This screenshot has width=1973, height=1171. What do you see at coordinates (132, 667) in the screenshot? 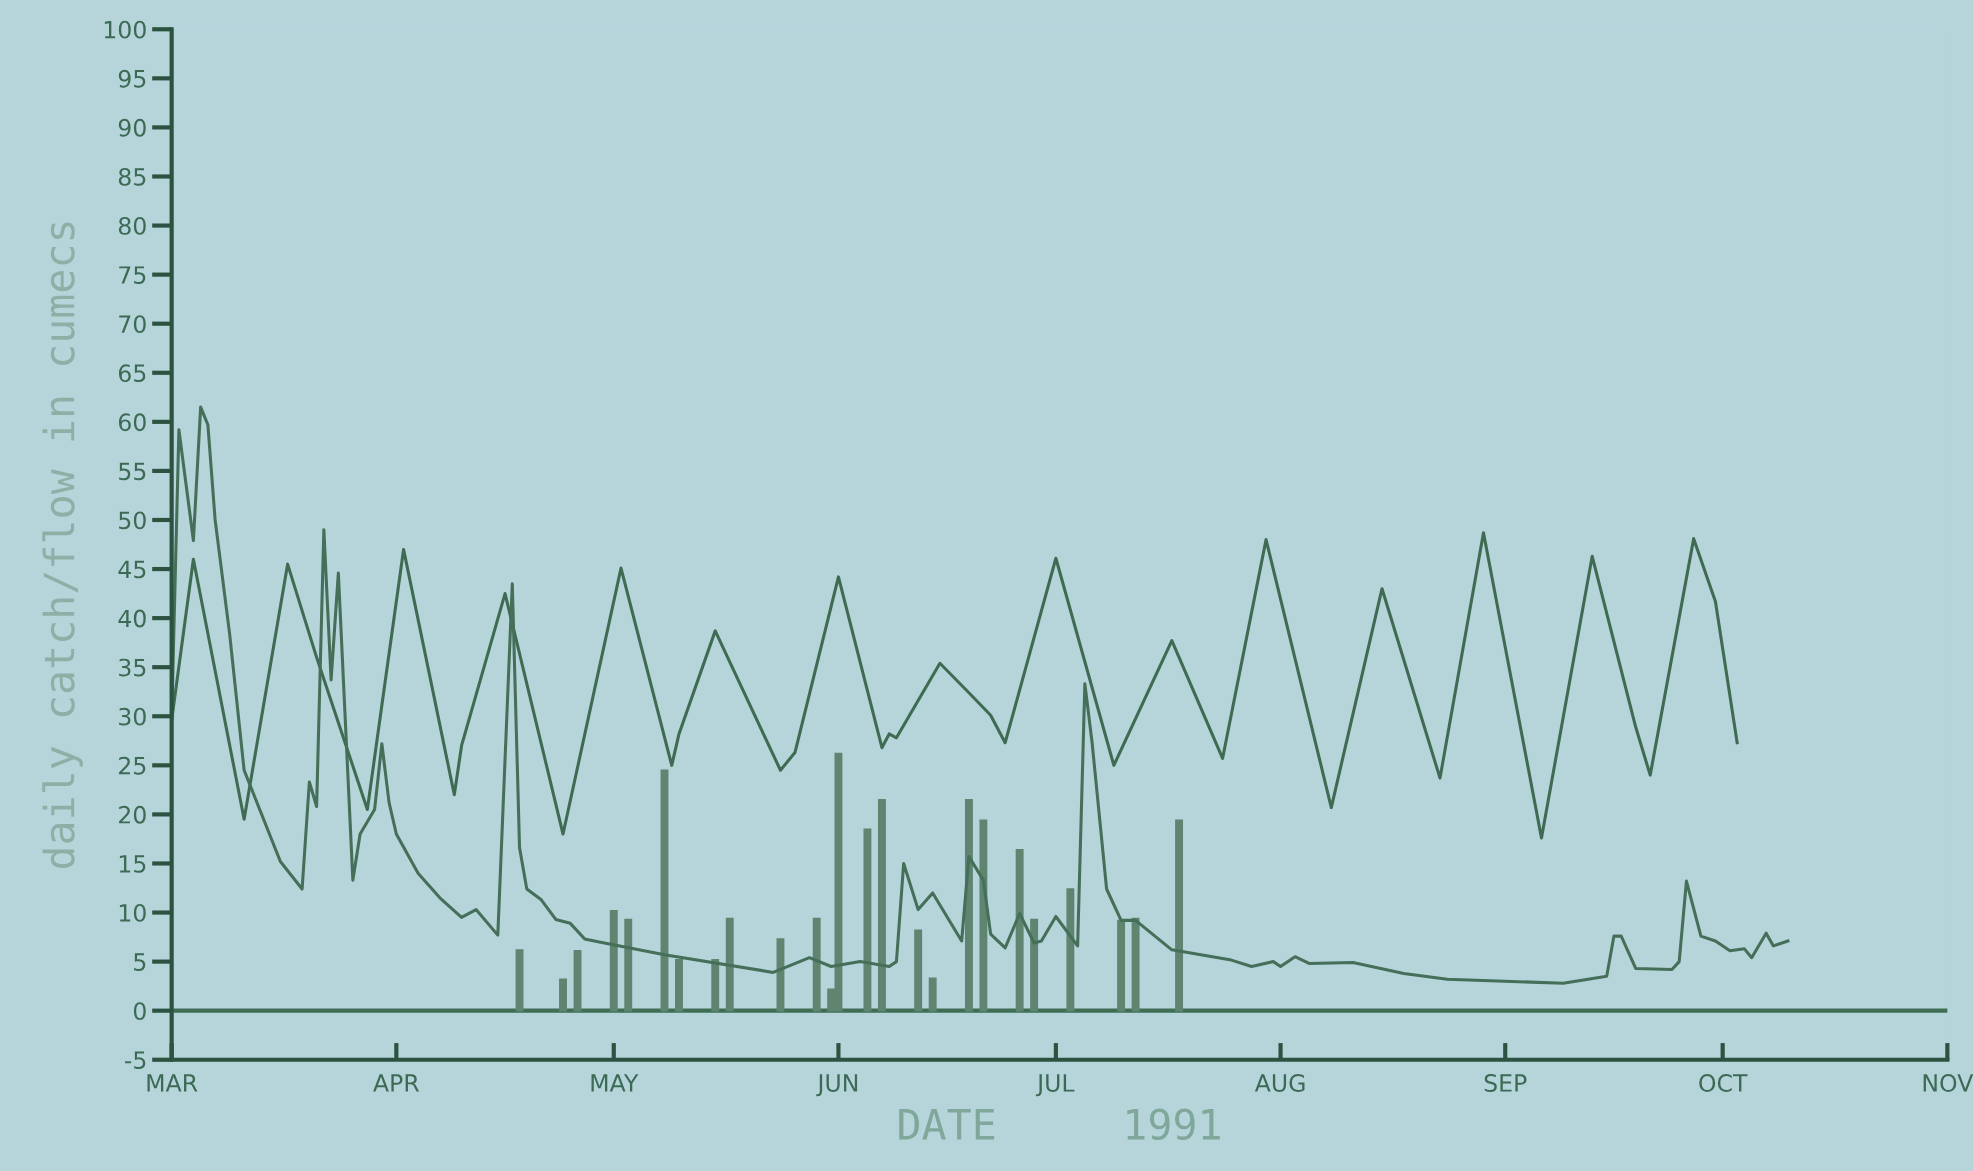
I see `y-tick-label: 35` at bounding box center [132, 667].